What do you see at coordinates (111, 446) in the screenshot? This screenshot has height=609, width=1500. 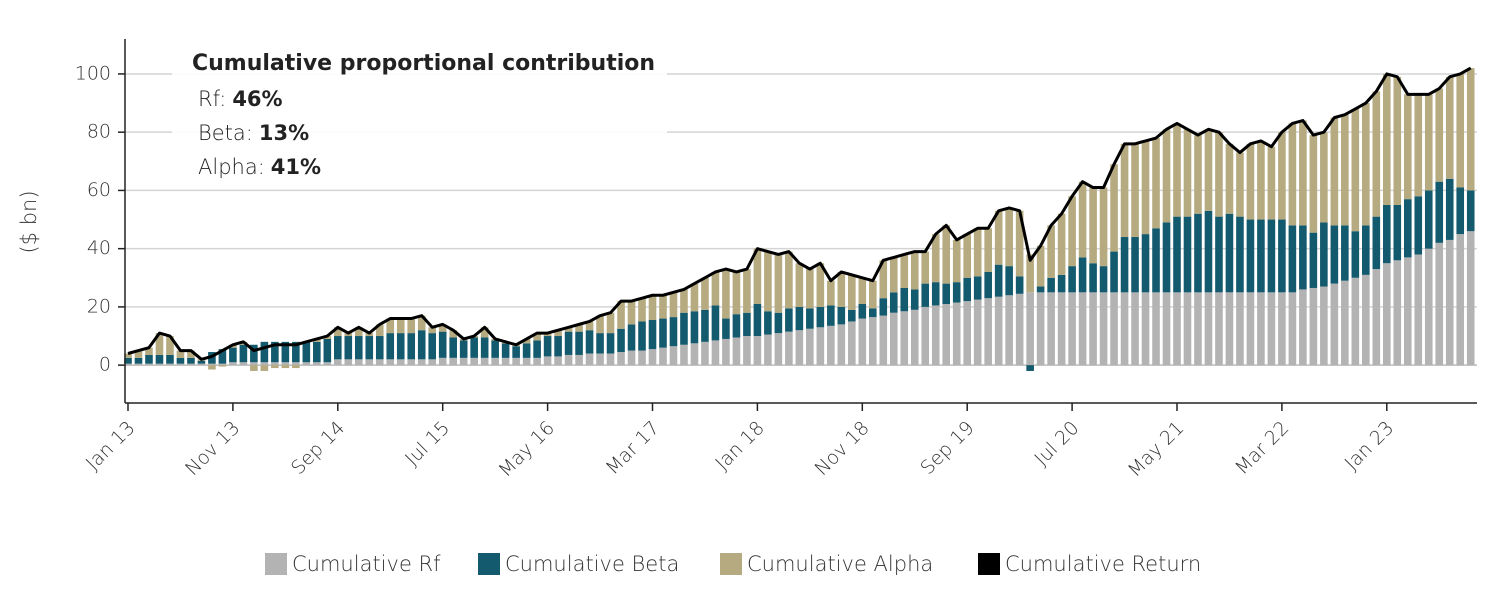 I see `x-tick-label: Jan 13` at bounding box center [111, 446].